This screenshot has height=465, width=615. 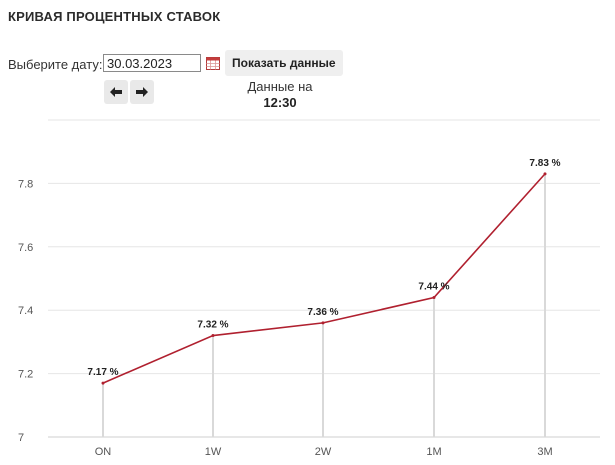 I want to click on x-tick-label: ON, so click(x=103, y=452).